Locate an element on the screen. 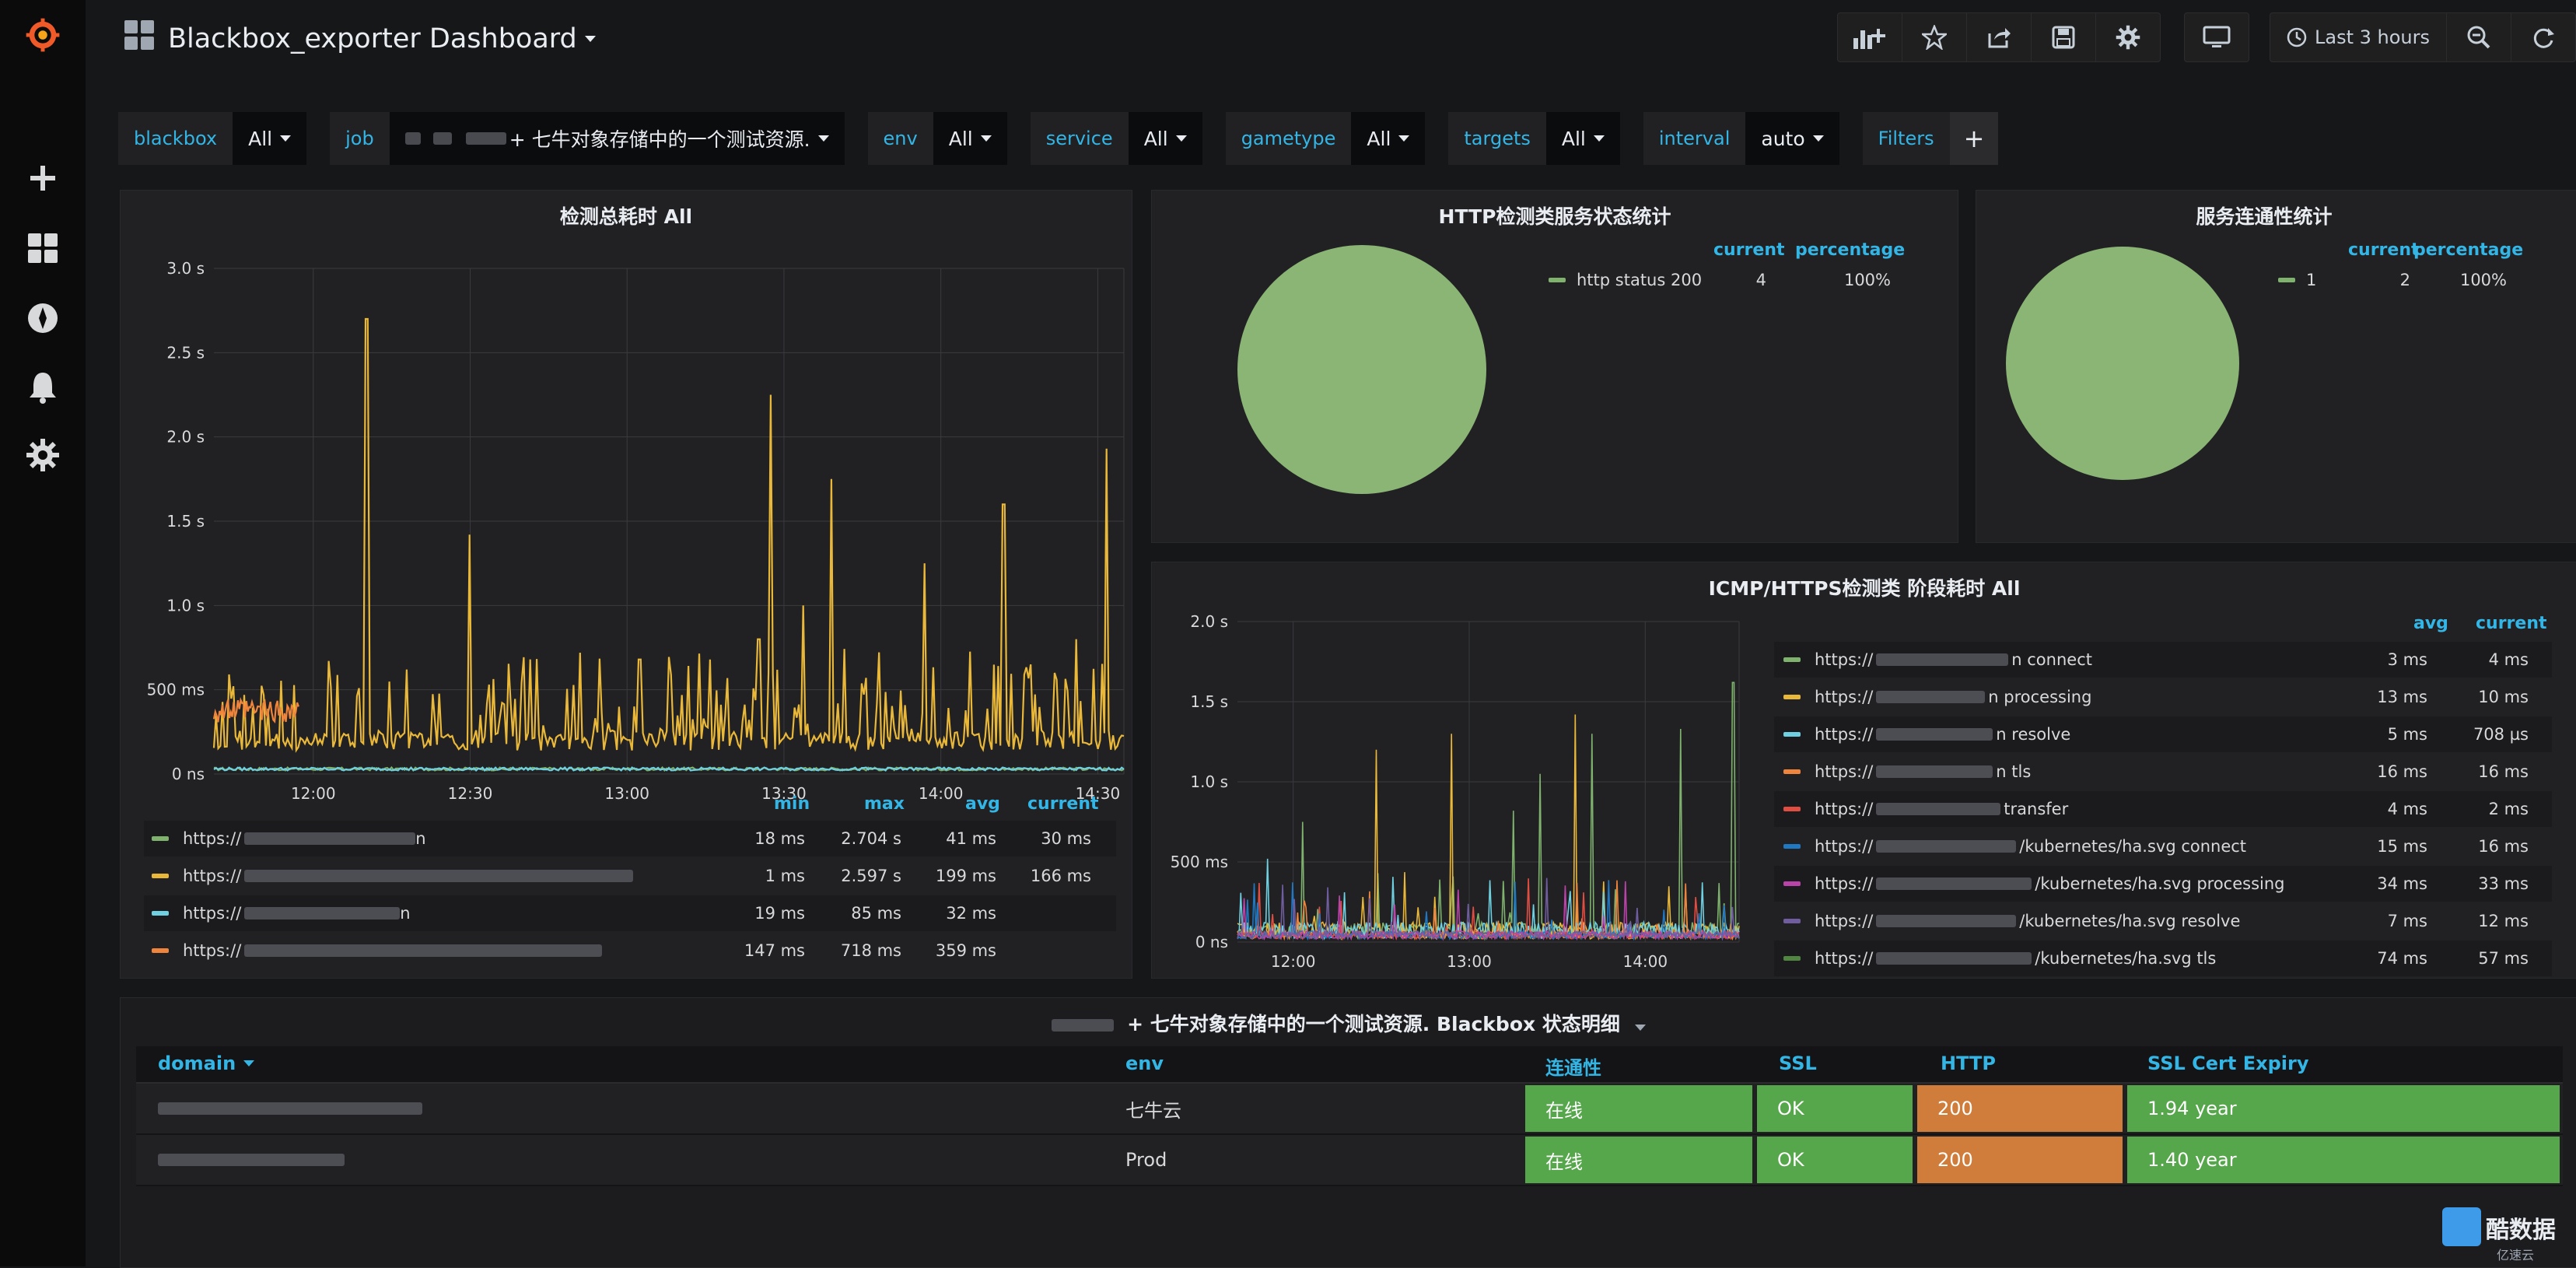 This screenshot has width=2576, height=1268. table-row: Prod 在线 OK 200 1.40 year is located at coordinates (1349, 1160).